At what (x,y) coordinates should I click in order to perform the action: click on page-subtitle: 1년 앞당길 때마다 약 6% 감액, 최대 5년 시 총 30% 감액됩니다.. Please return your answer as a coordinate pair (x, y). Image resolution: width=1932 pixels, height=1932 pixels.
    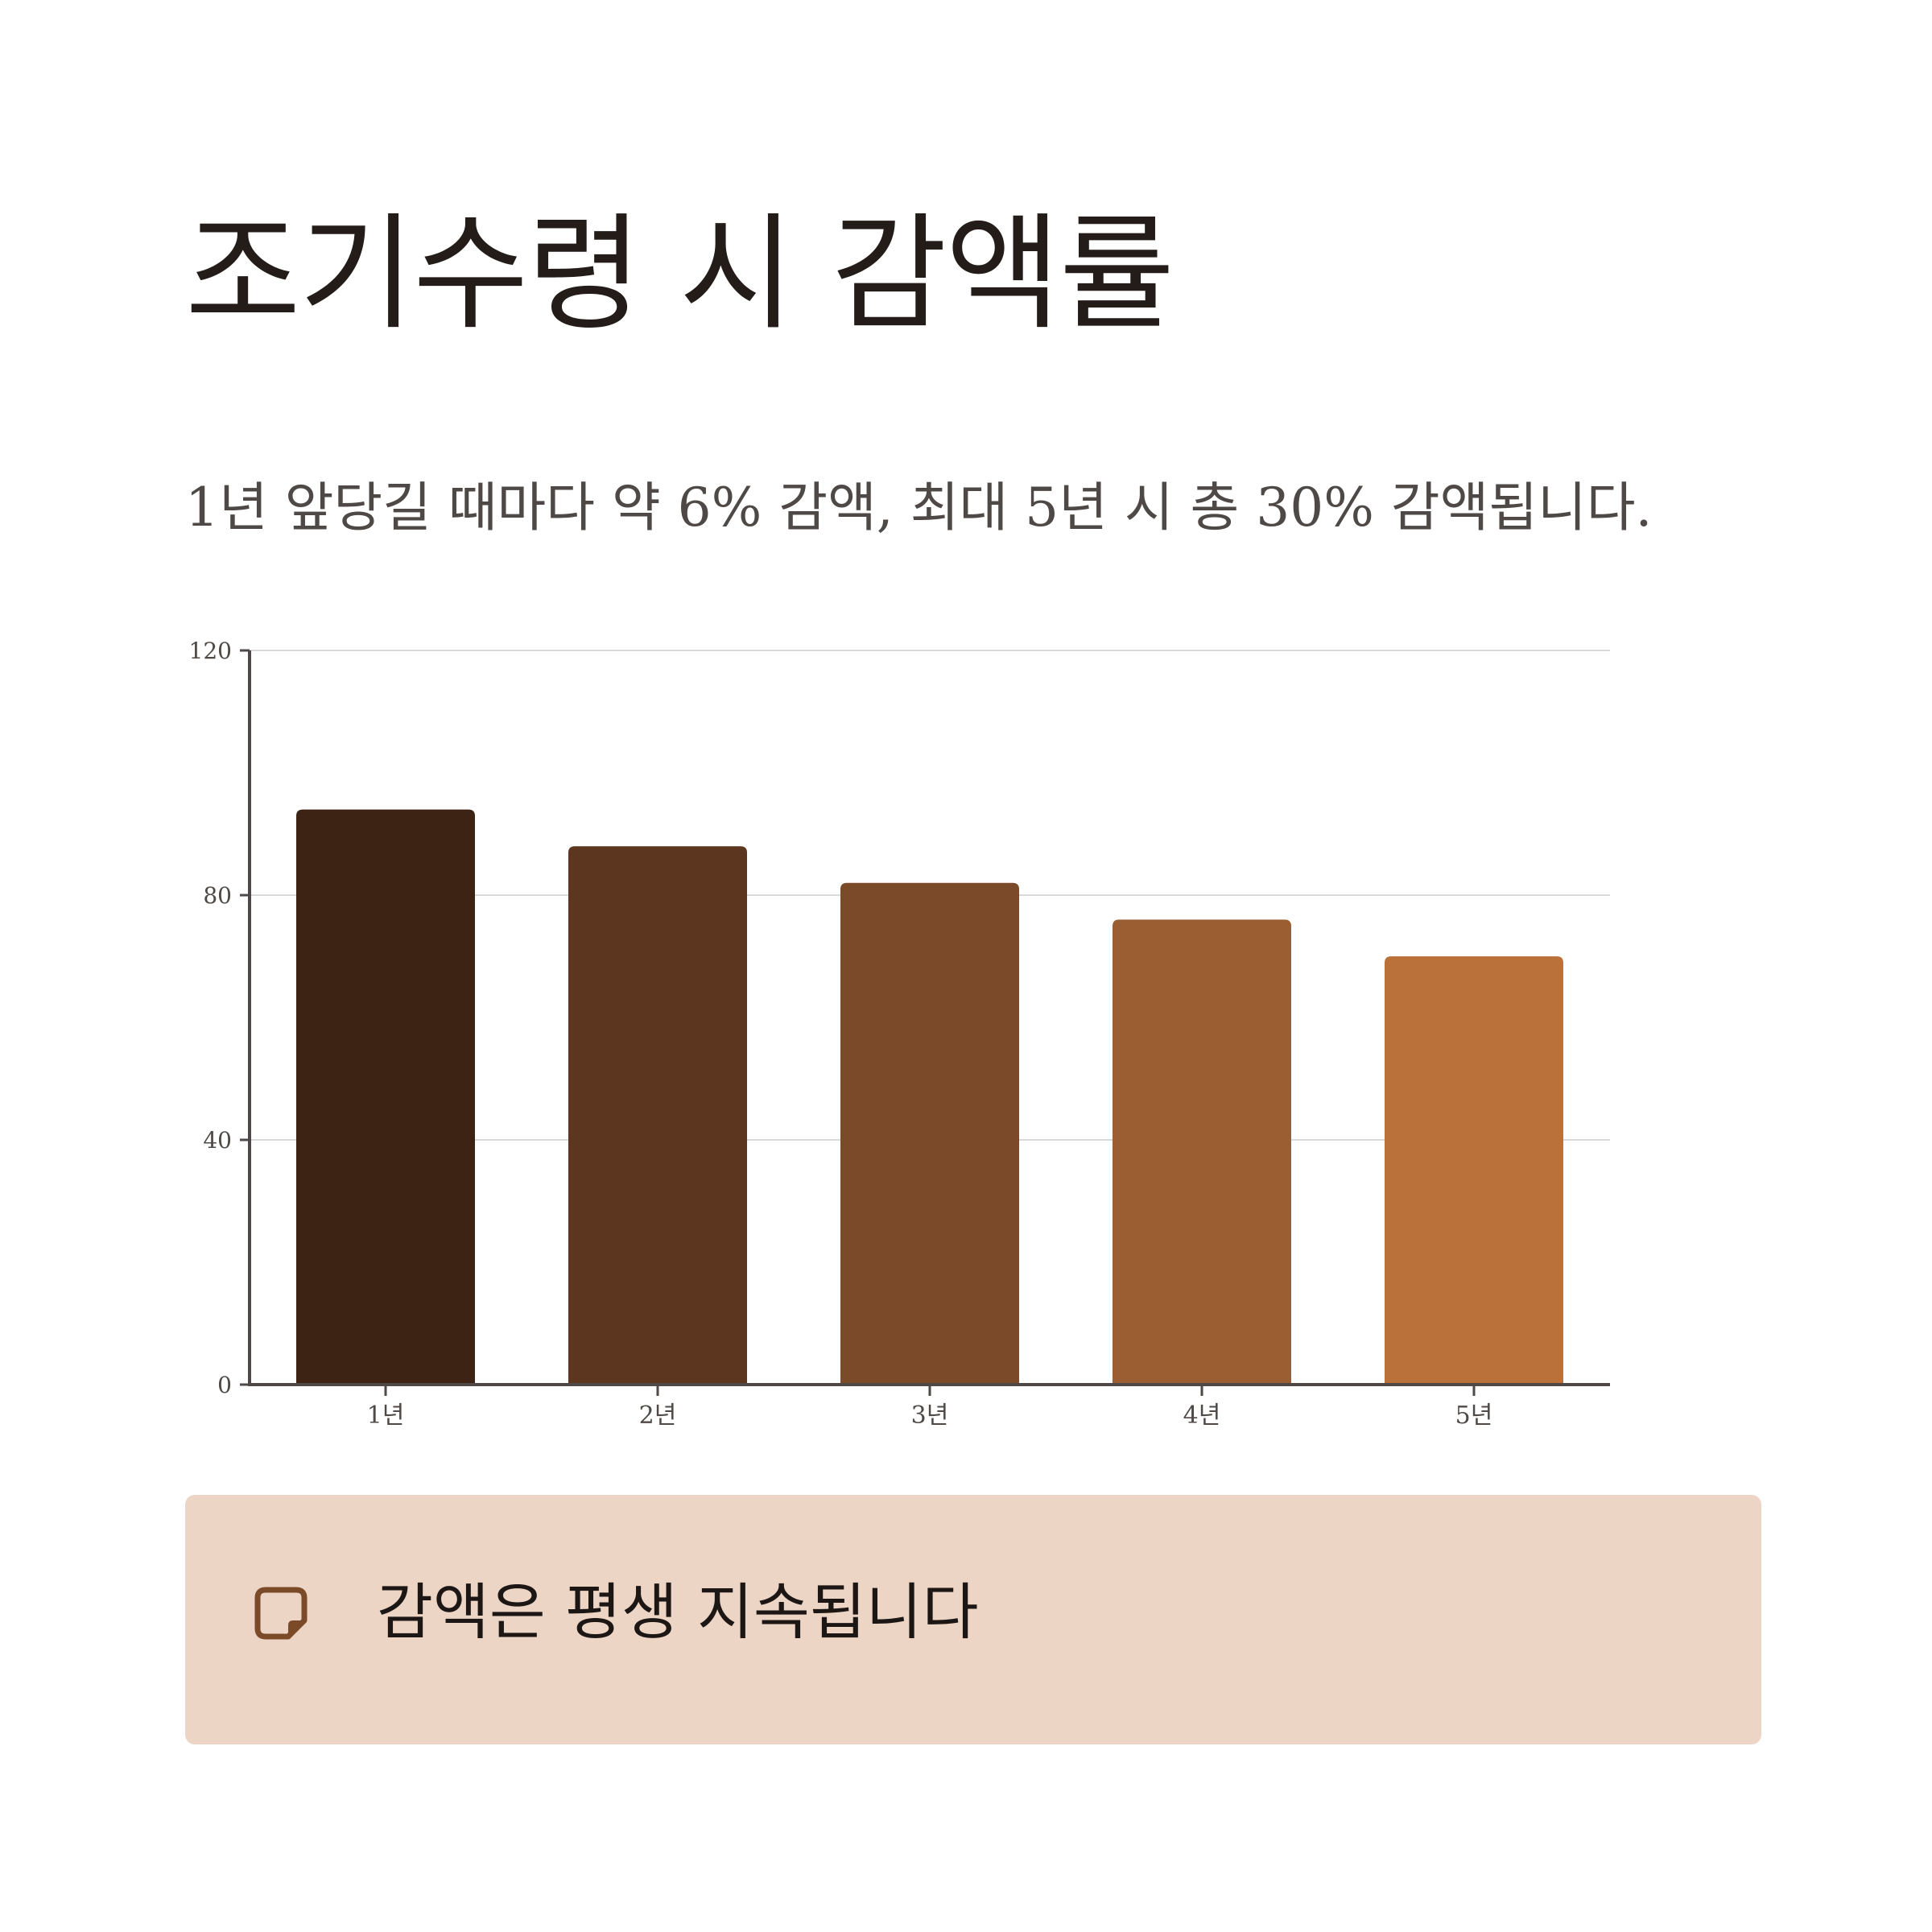
    Looking at the image, I should click on (919, 508).